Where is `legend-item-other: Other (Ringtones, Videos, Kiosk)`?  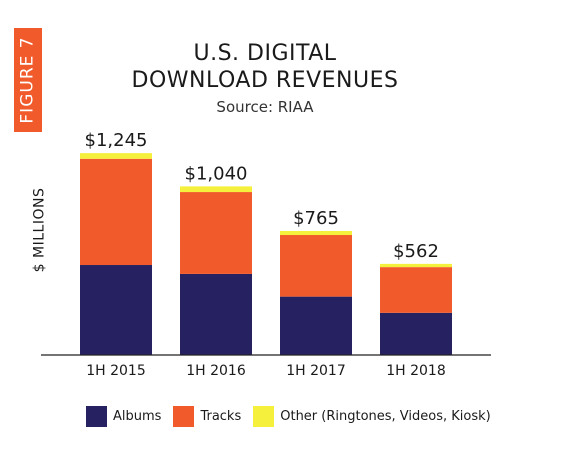
legend-item-other: Other (Ringtones, Videos, Kiosk) is located at coordinates (372, 416).